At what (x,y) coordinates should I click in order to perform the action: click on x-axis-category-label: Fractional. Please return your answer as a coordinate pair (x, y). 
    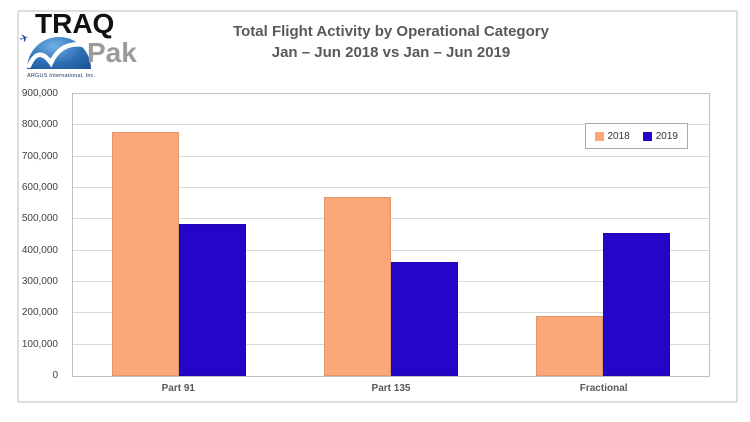
    Looking at the image, I should click on (603, 388).